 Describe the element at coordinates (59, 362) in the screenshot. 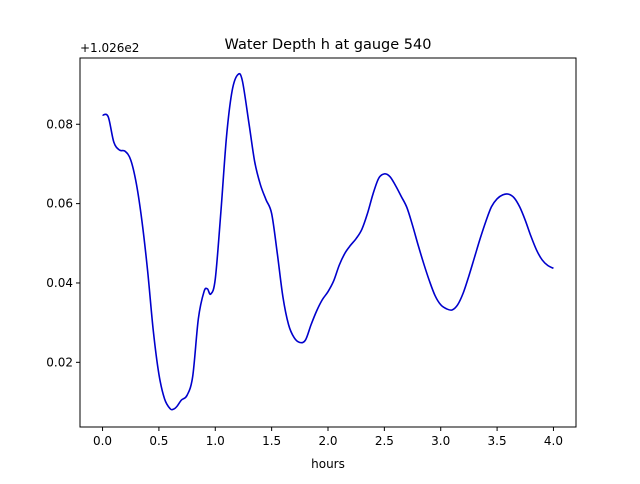

I see `y-tick-label: 0.02` at that location.